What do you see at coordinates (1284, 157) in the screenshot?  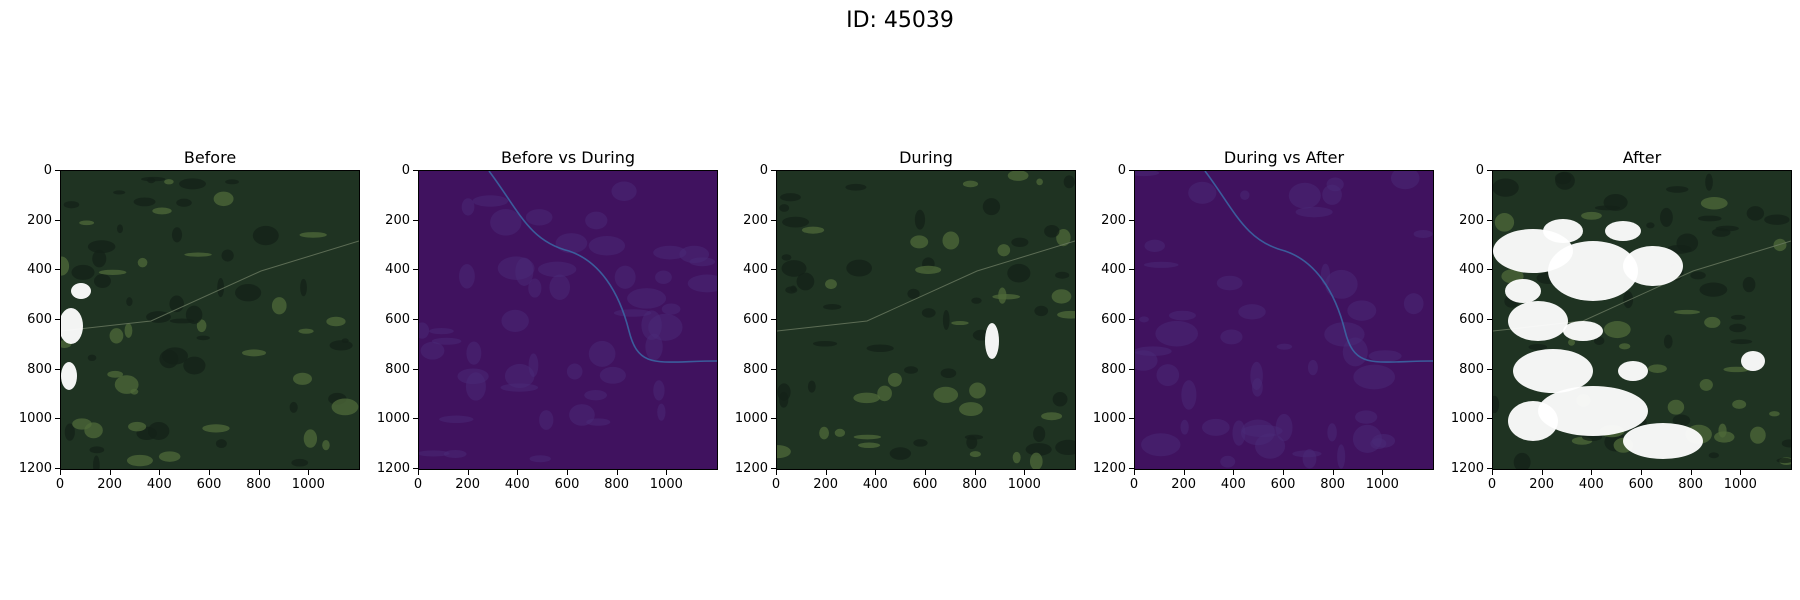 I see `panel-title: During vs After` at bounding box center [1284, 157].